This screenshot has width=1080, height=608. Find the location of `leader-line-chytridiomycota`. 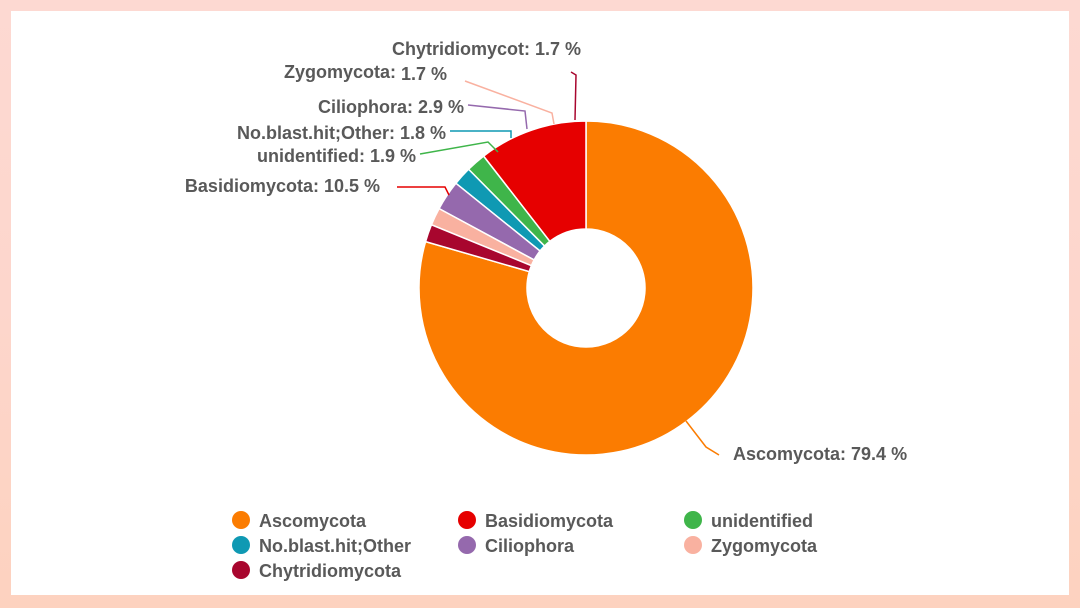

leader-line-chytridiomycota is located at coordinates (573, 96).